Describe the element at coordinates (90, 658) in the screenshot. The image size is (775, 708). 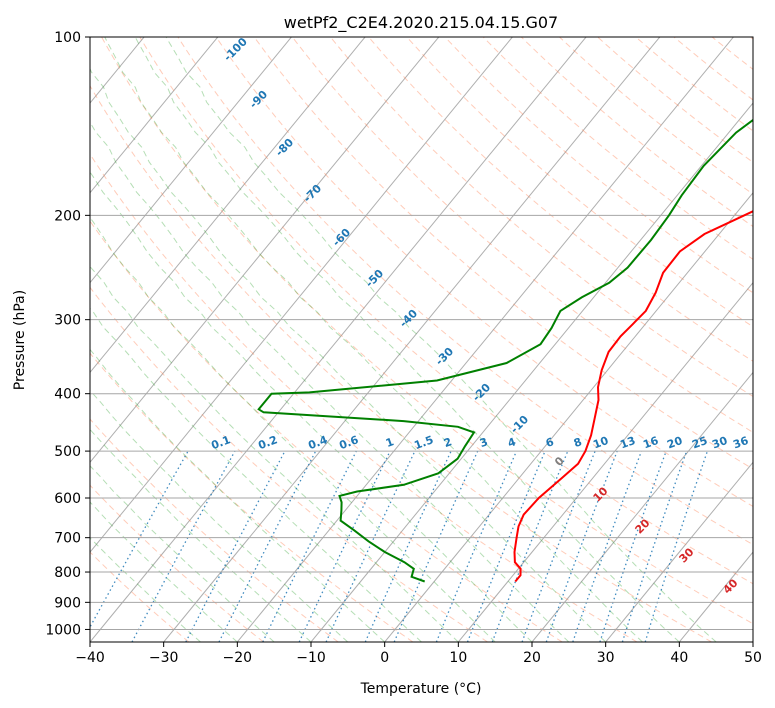
I see `x-tick-label: −40` at that location.